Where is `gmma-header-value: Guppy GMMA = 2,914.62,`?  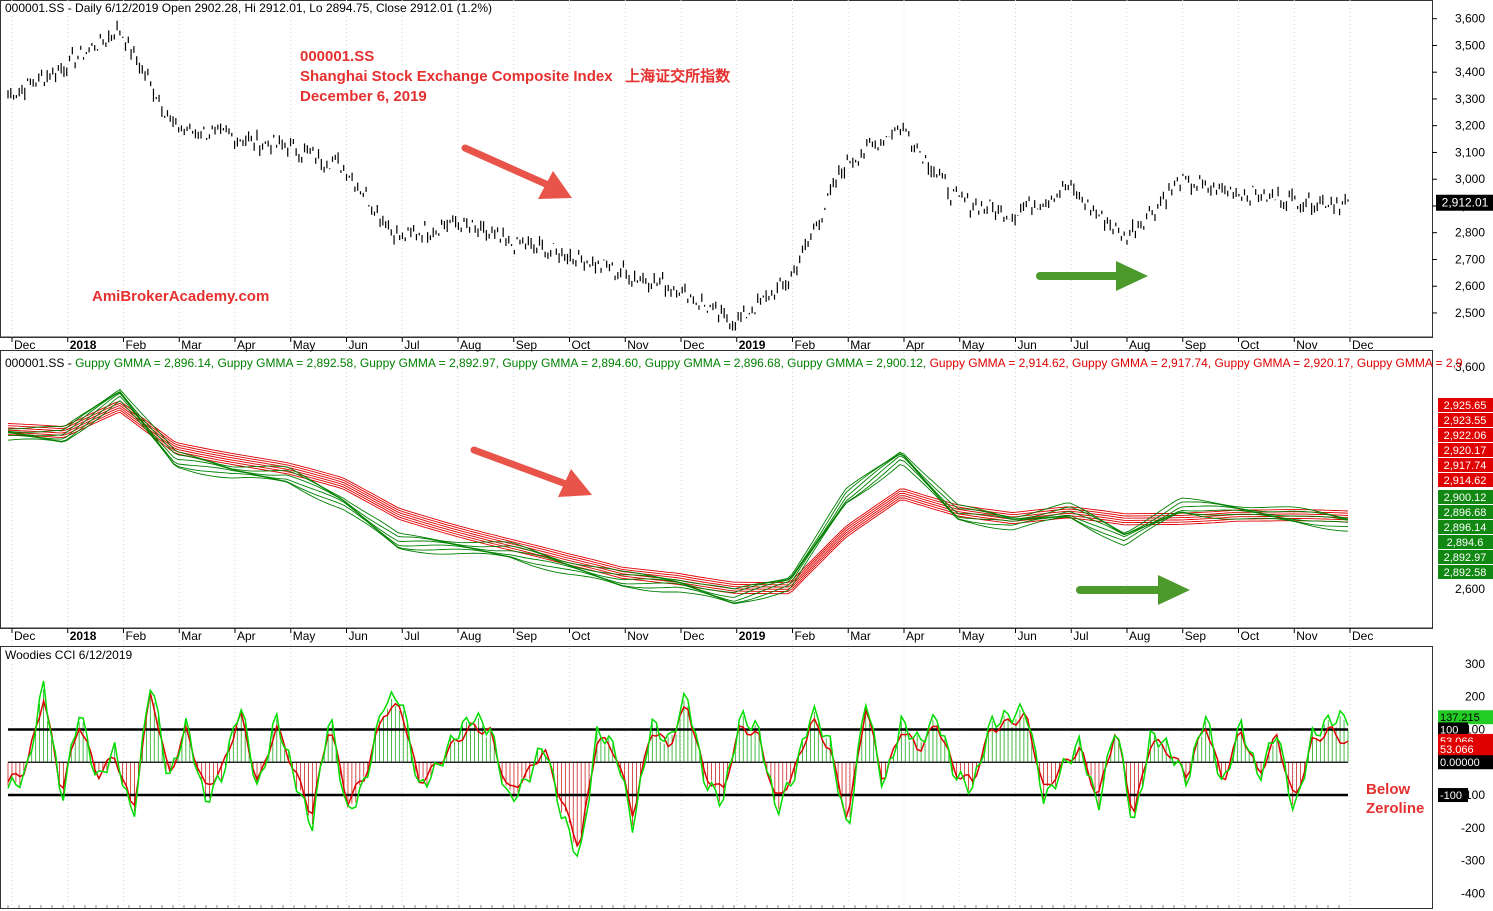
gmma-header-value: Guppy GMMA = 2,914.62, is located at coordinates (1001, 363).